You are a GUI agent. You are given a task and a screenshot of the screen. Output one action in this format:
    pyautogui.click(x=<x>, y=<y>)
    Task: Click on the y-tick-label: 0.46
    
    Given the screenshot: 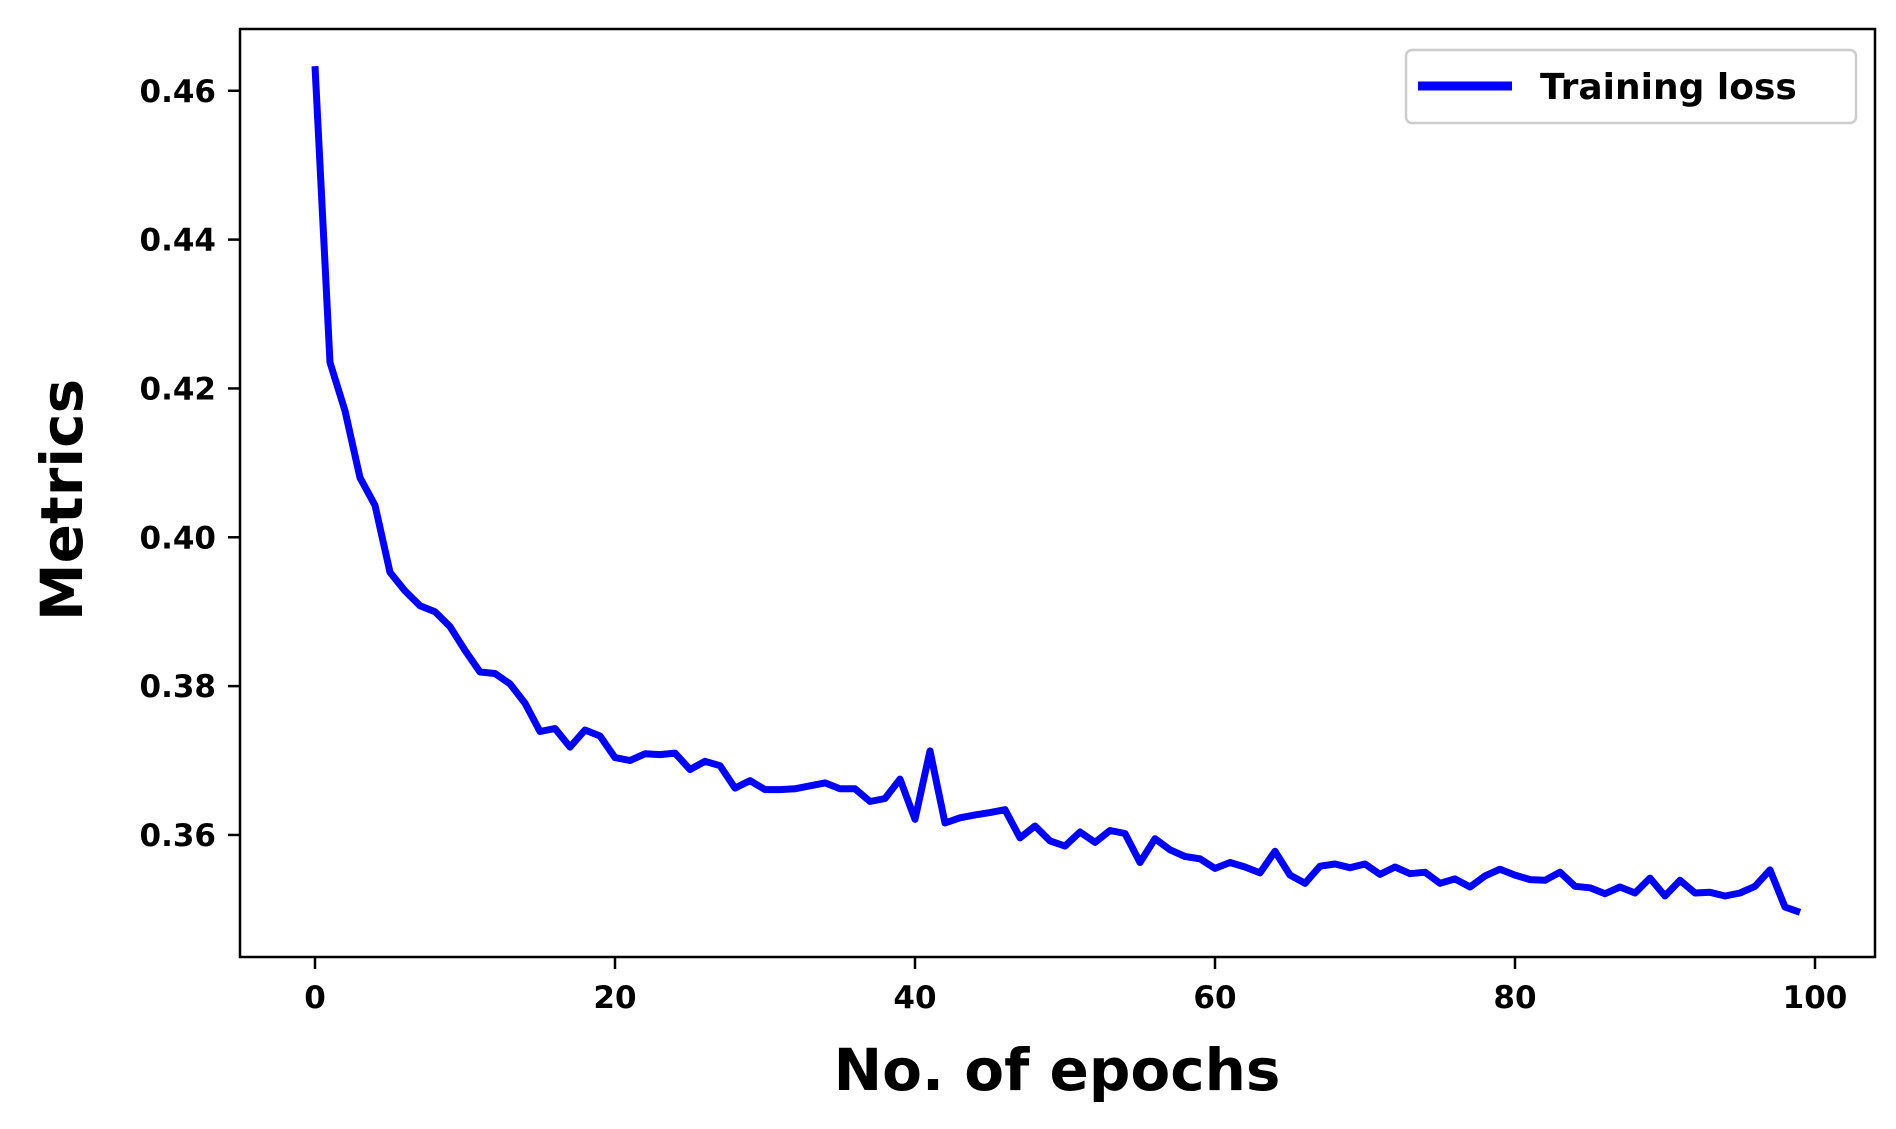 What is the action you would take?
    pyautogui.click(x=178, y=92)
    